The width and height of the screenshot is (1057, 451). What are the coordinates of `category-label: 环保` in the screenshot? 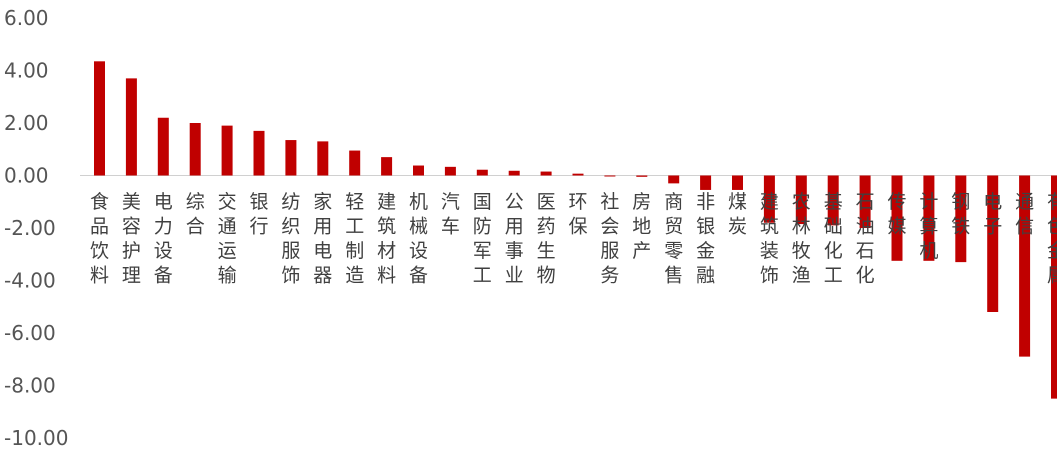 It's located at (577, 214).